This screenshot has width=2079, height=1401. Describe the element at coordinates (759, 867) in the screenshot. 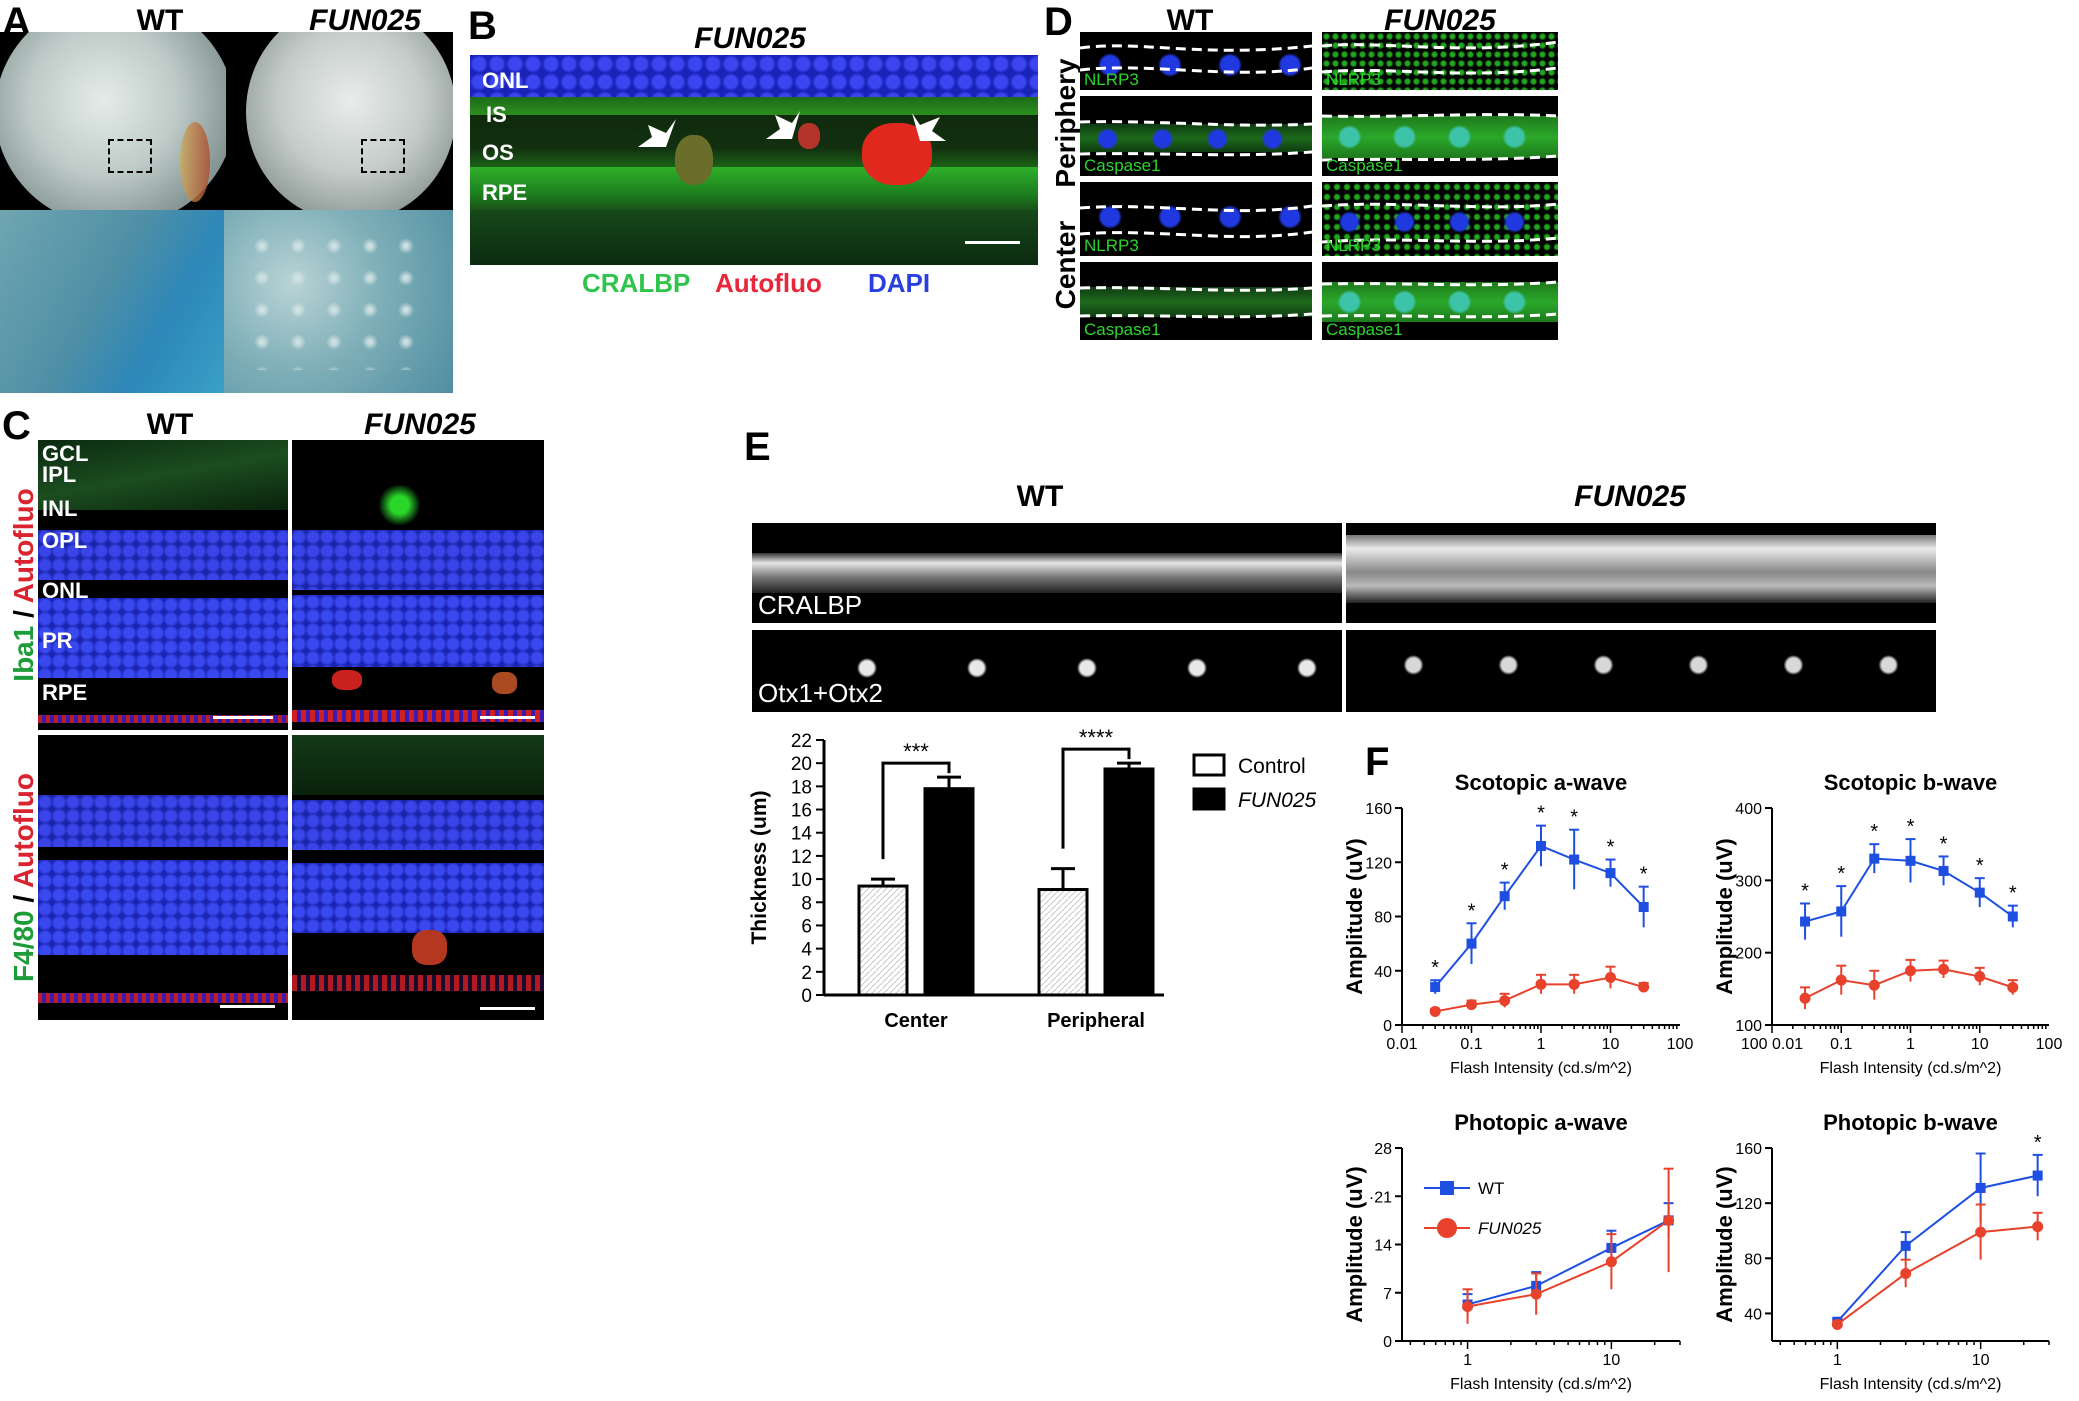

I see `y-axis-label: Thickness (um)` at that location.